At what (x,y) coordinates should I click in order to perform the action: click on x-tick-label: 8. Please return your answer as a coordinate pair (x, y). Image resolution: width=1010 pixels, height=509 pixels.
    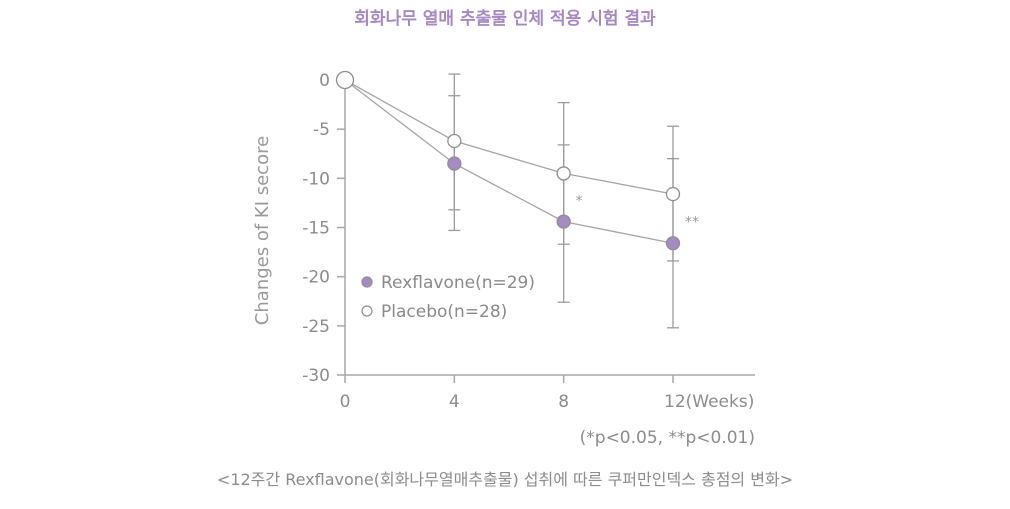
    Looking at the image, I should click on (563, 402).